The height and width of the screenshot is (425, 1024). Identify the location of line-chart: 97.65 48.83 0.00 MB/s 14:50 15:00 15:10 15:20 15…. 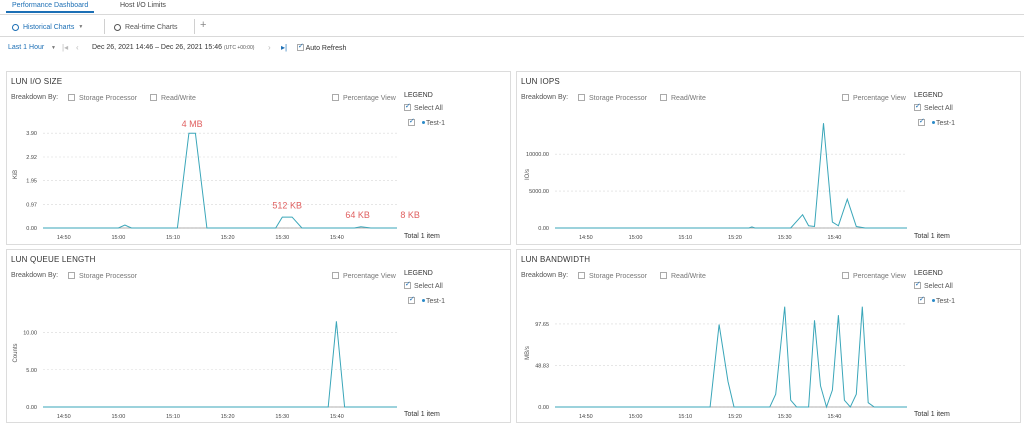
(716, 350).